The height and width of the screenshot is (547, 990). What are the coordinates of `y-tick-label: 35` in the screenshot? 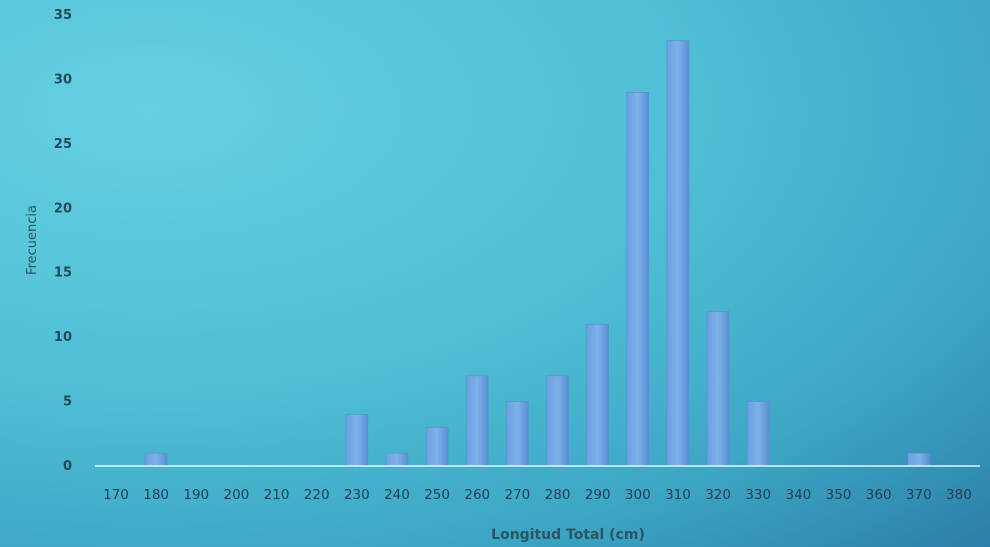 It's located at (63, 15).